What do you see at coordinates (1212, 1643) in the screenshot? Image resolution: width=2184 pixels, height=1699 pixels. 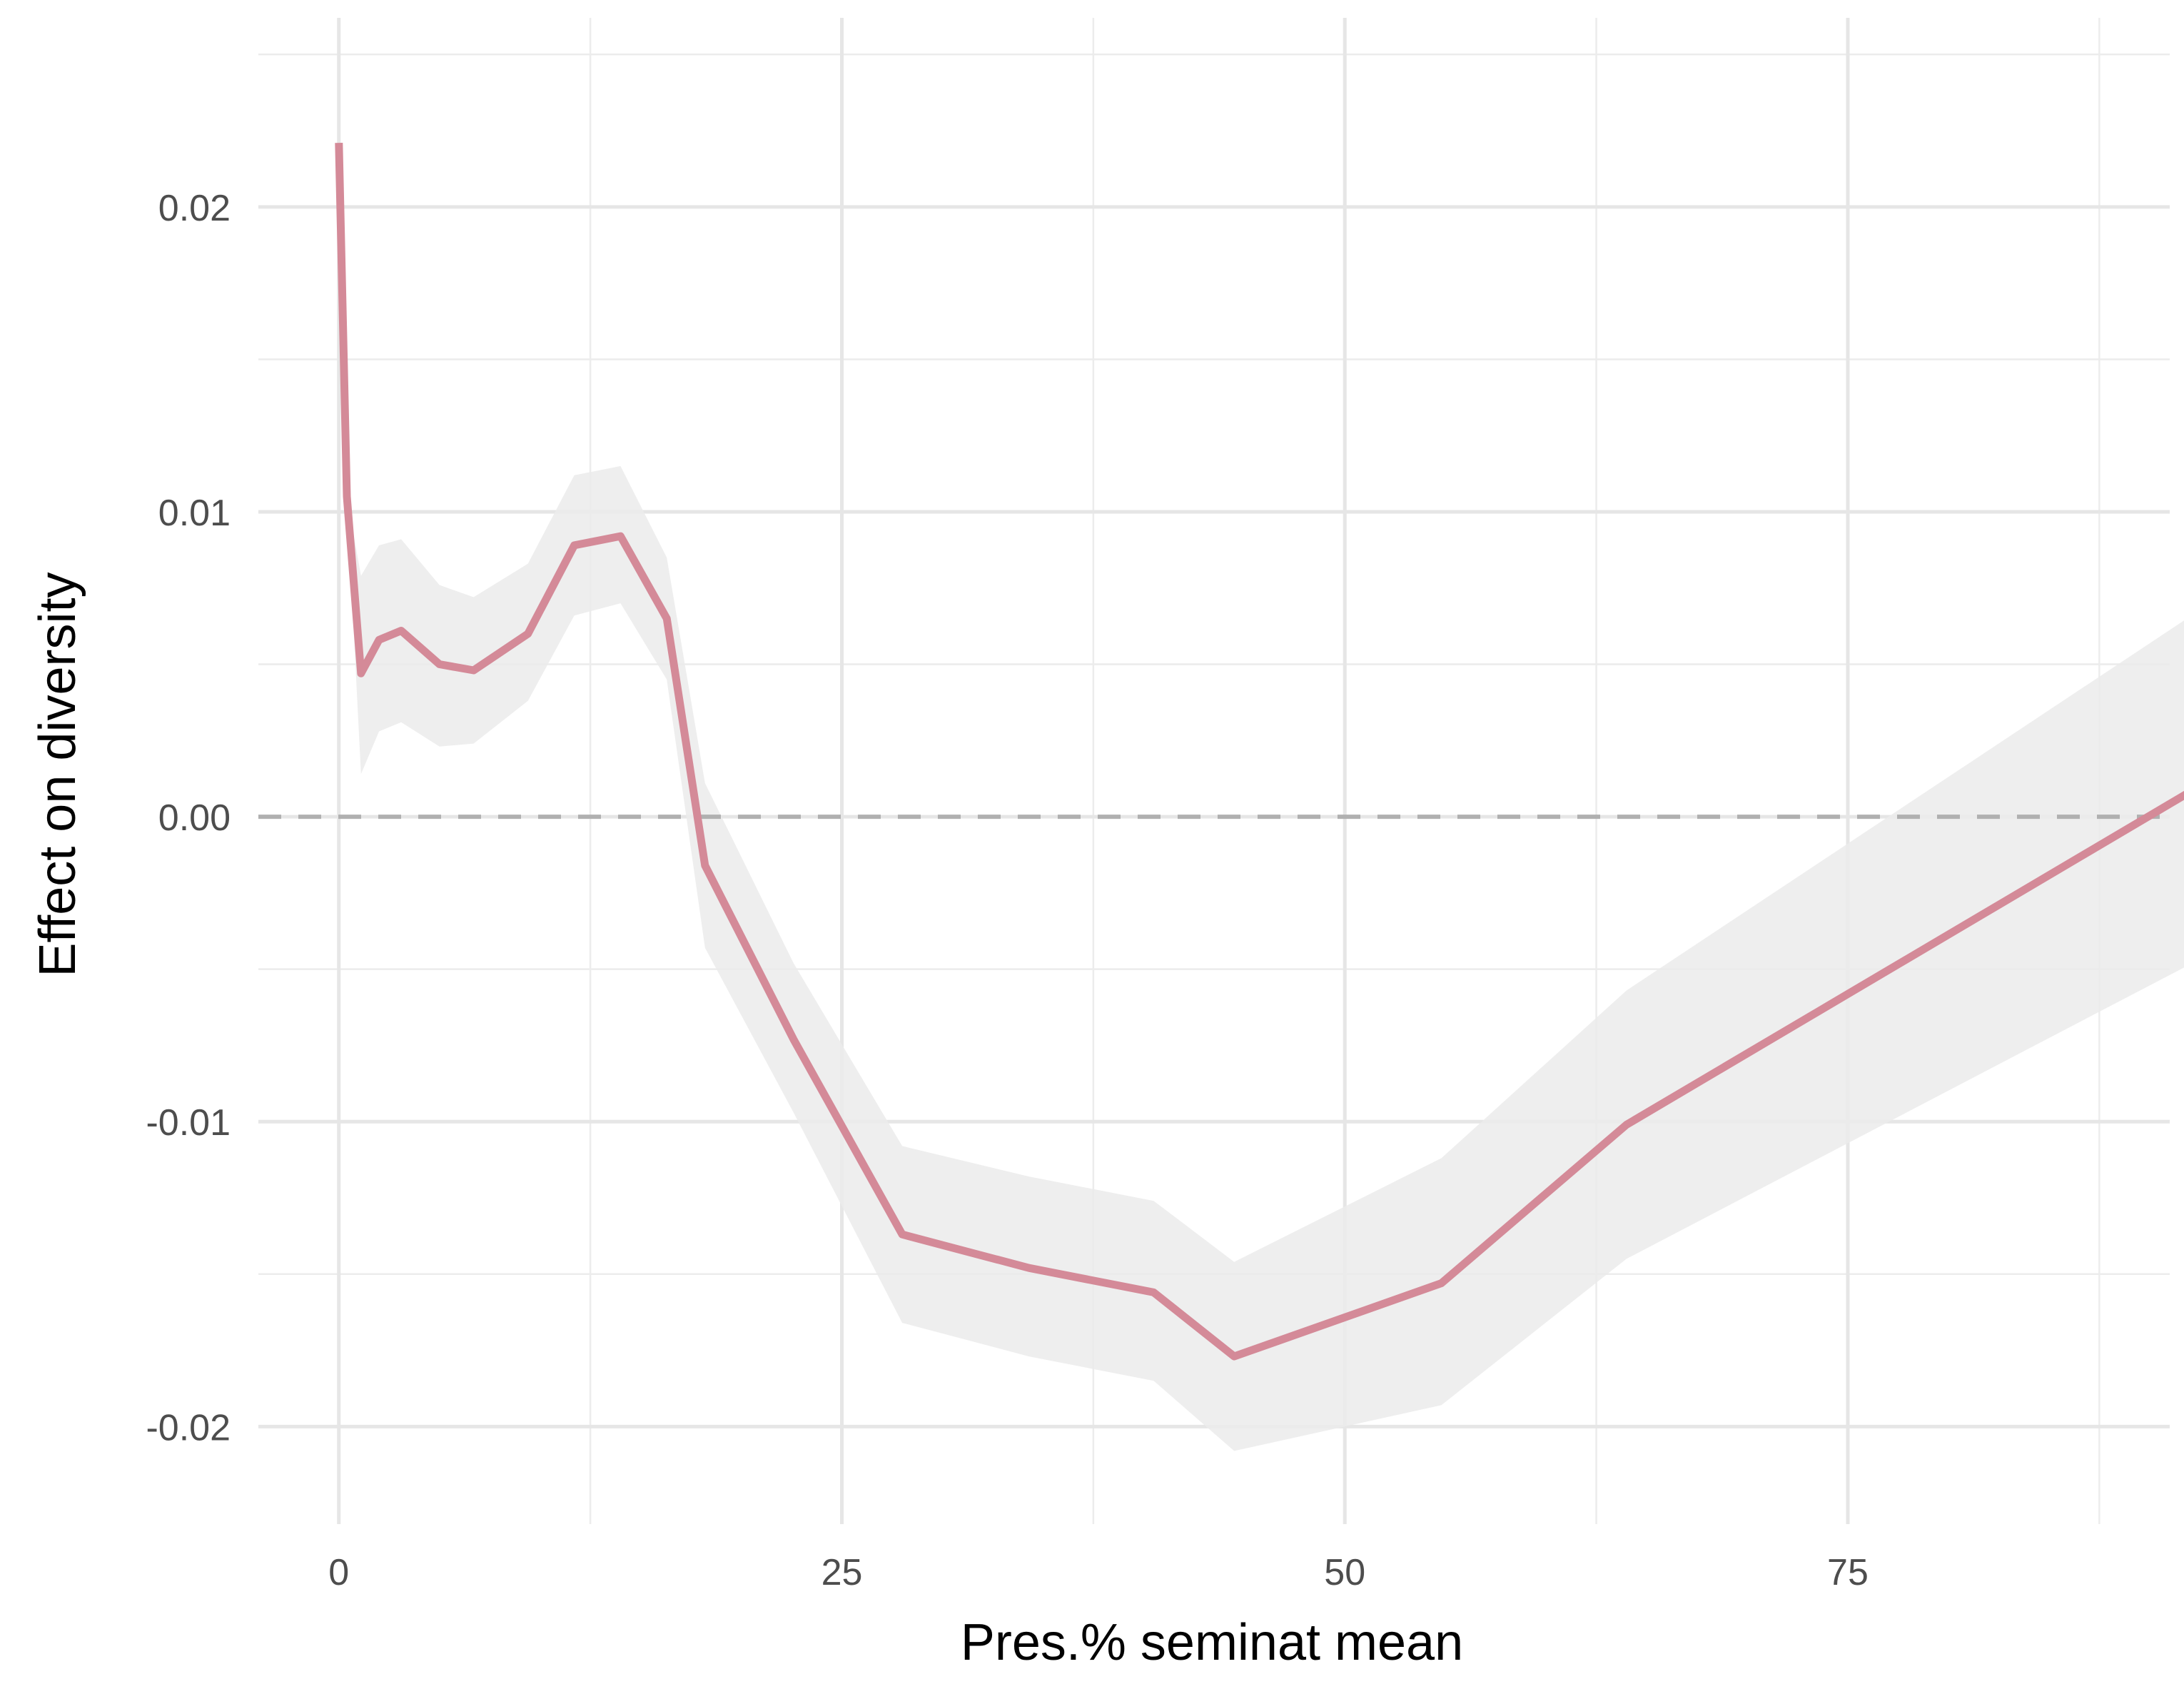 I see `x-axis-title: Pres.% seminat mean` at bounding box center [1212, 1643].